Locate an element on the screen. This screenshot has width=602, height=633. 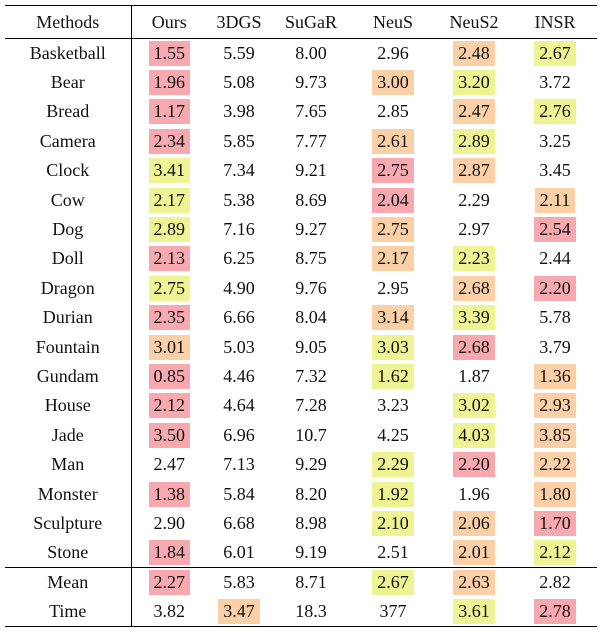
cell-text: Basketball is located at coordinates (67, 52).